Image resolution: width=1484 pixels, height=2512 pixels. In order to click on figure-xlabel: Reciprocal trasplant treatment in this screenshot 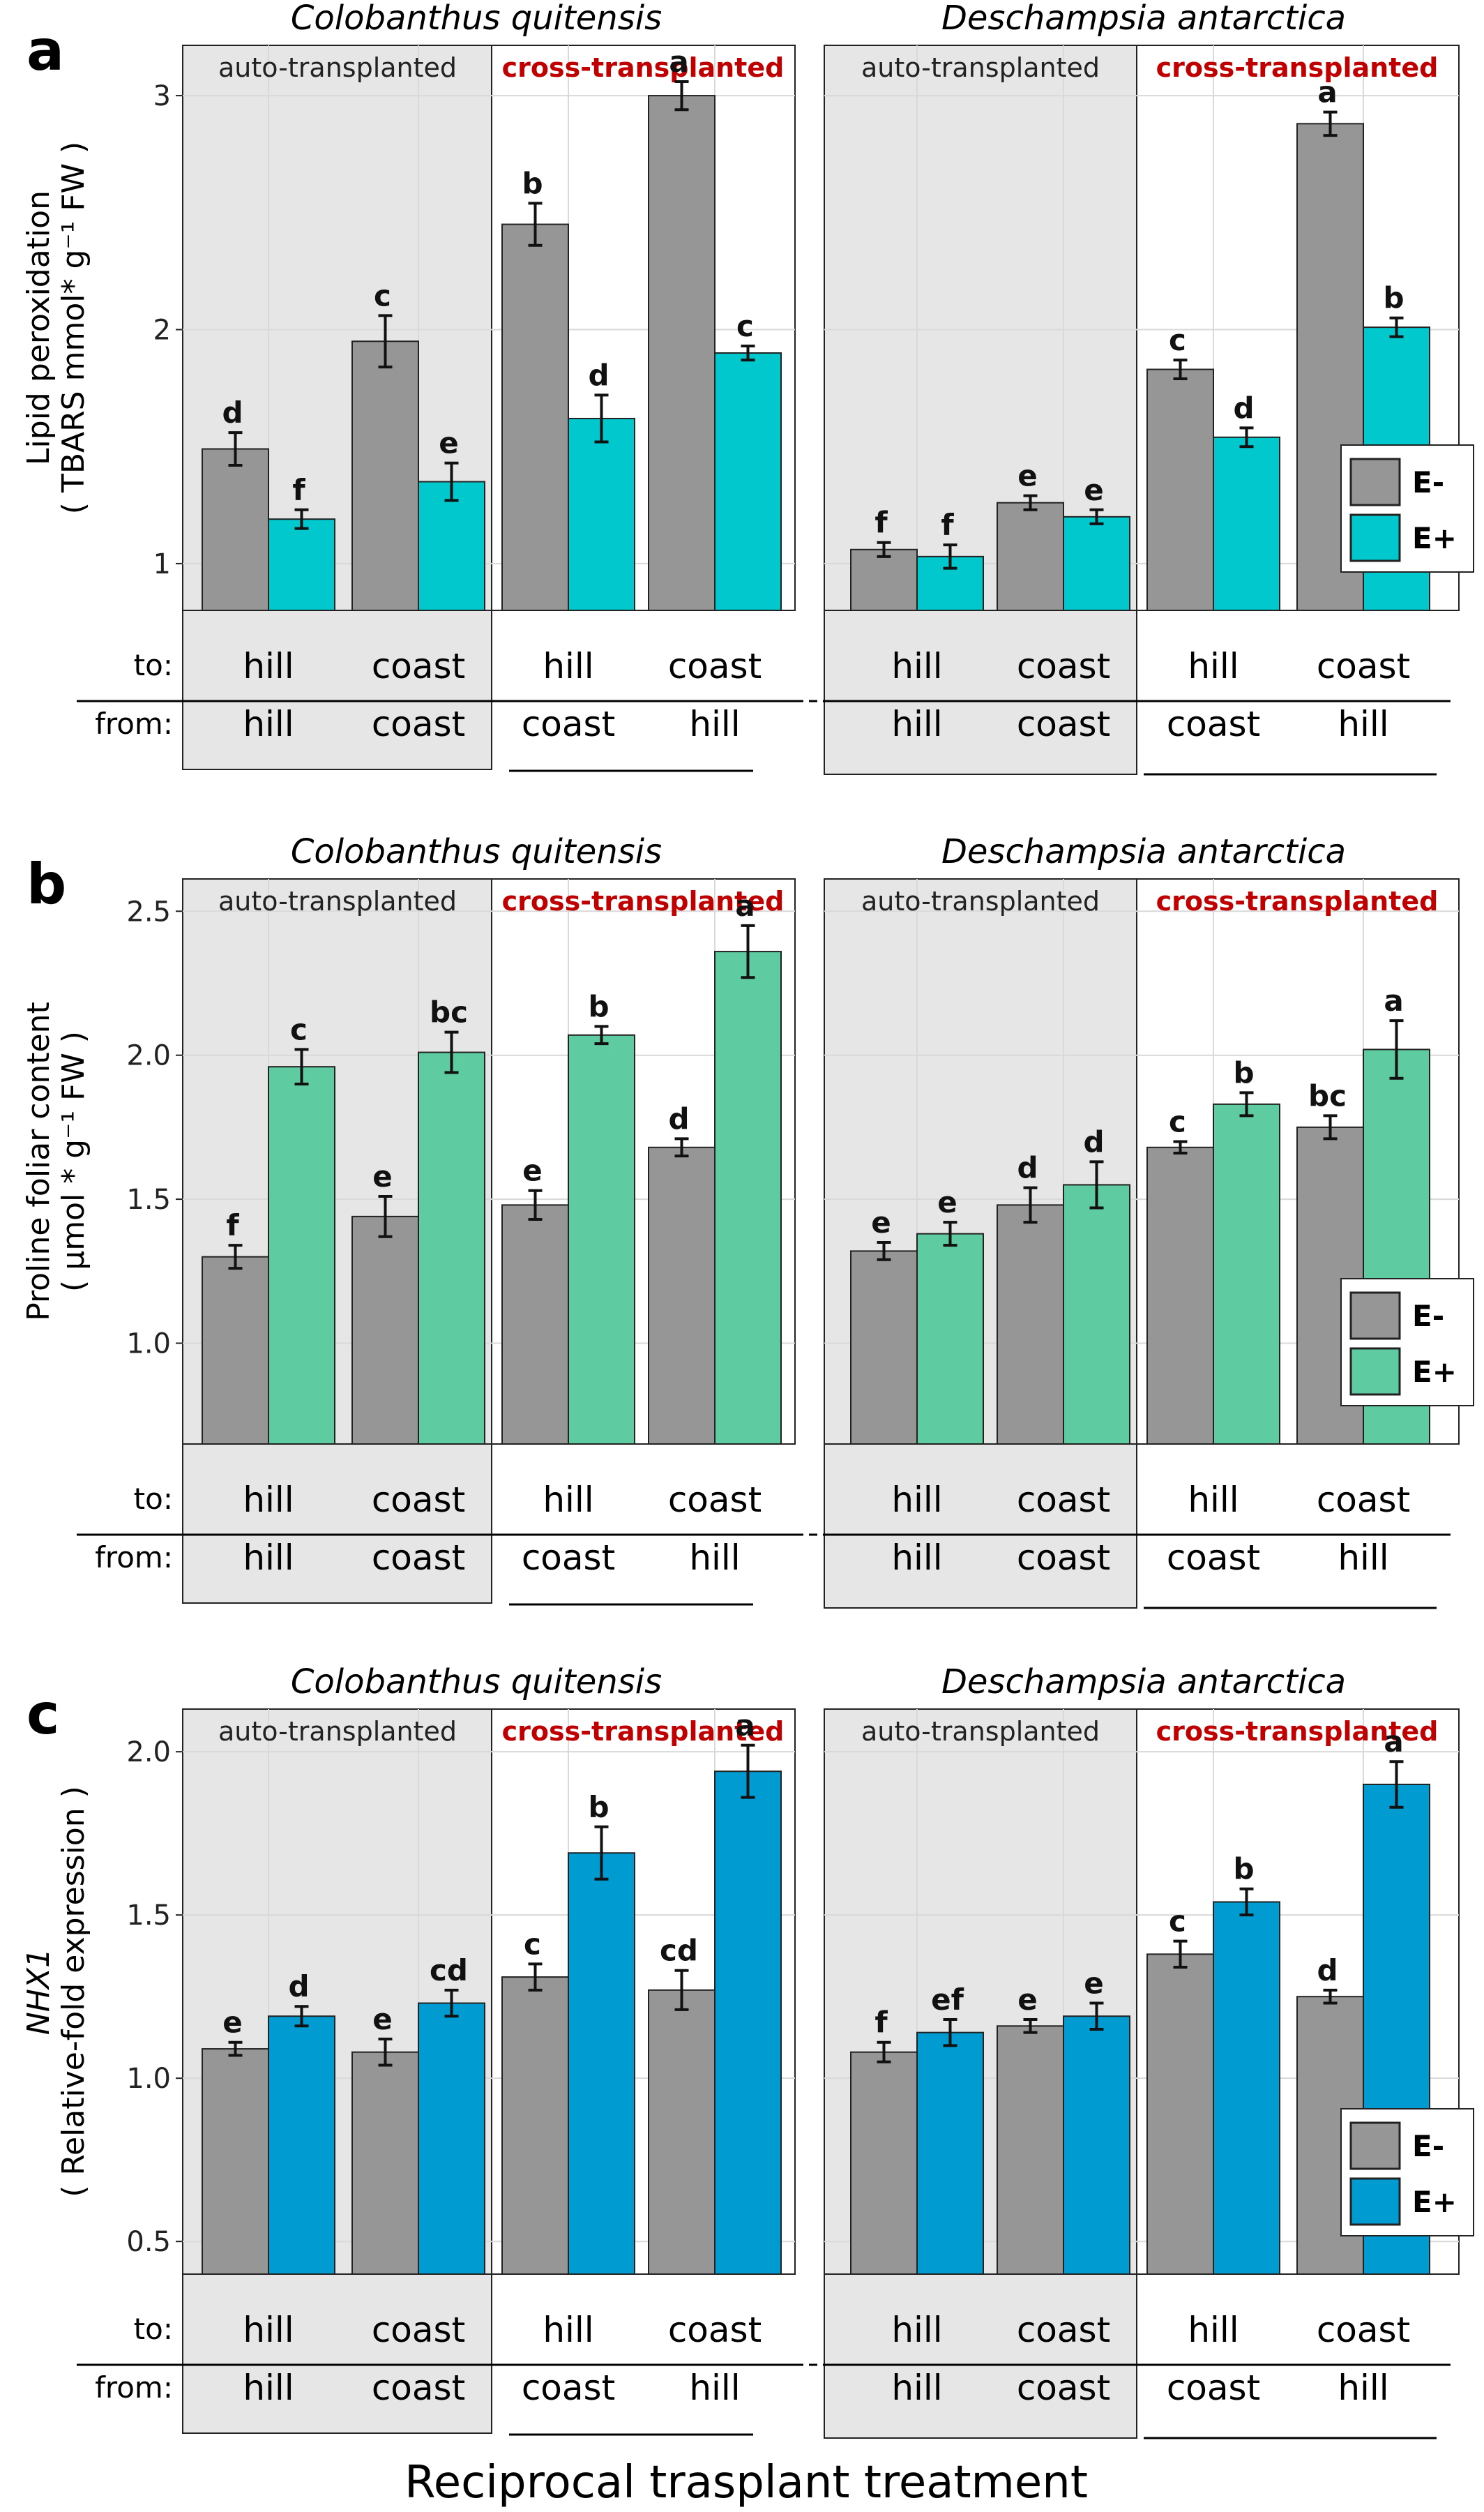, I will do `click(746, 2483)`.